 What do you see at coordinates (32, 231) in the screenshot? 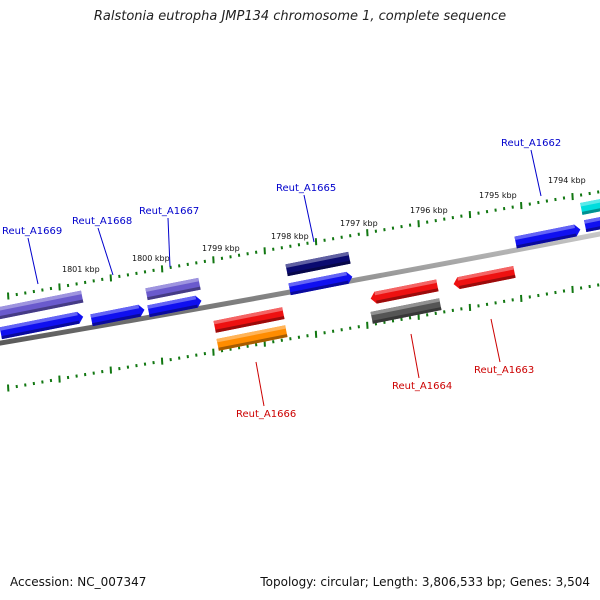
I see `gene-label-forward: Reut_A1669` at bounding box center [32, 231].